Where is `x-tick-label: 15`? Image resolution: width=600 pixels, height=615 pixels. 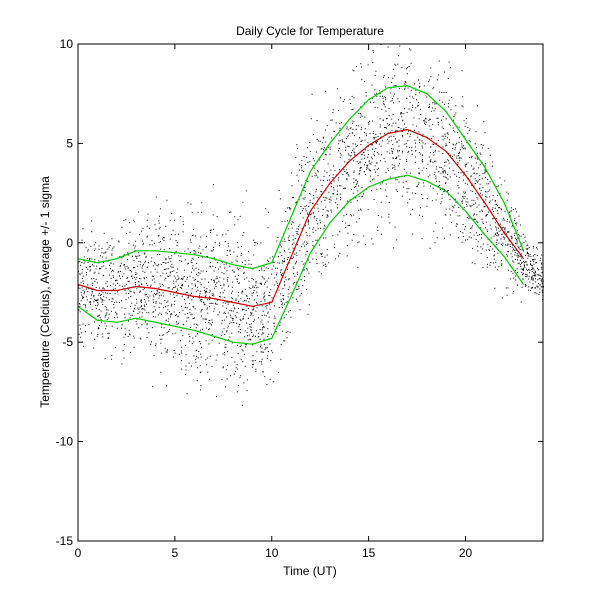
x-tick-label: 15 is located at coordinates (369, 553).